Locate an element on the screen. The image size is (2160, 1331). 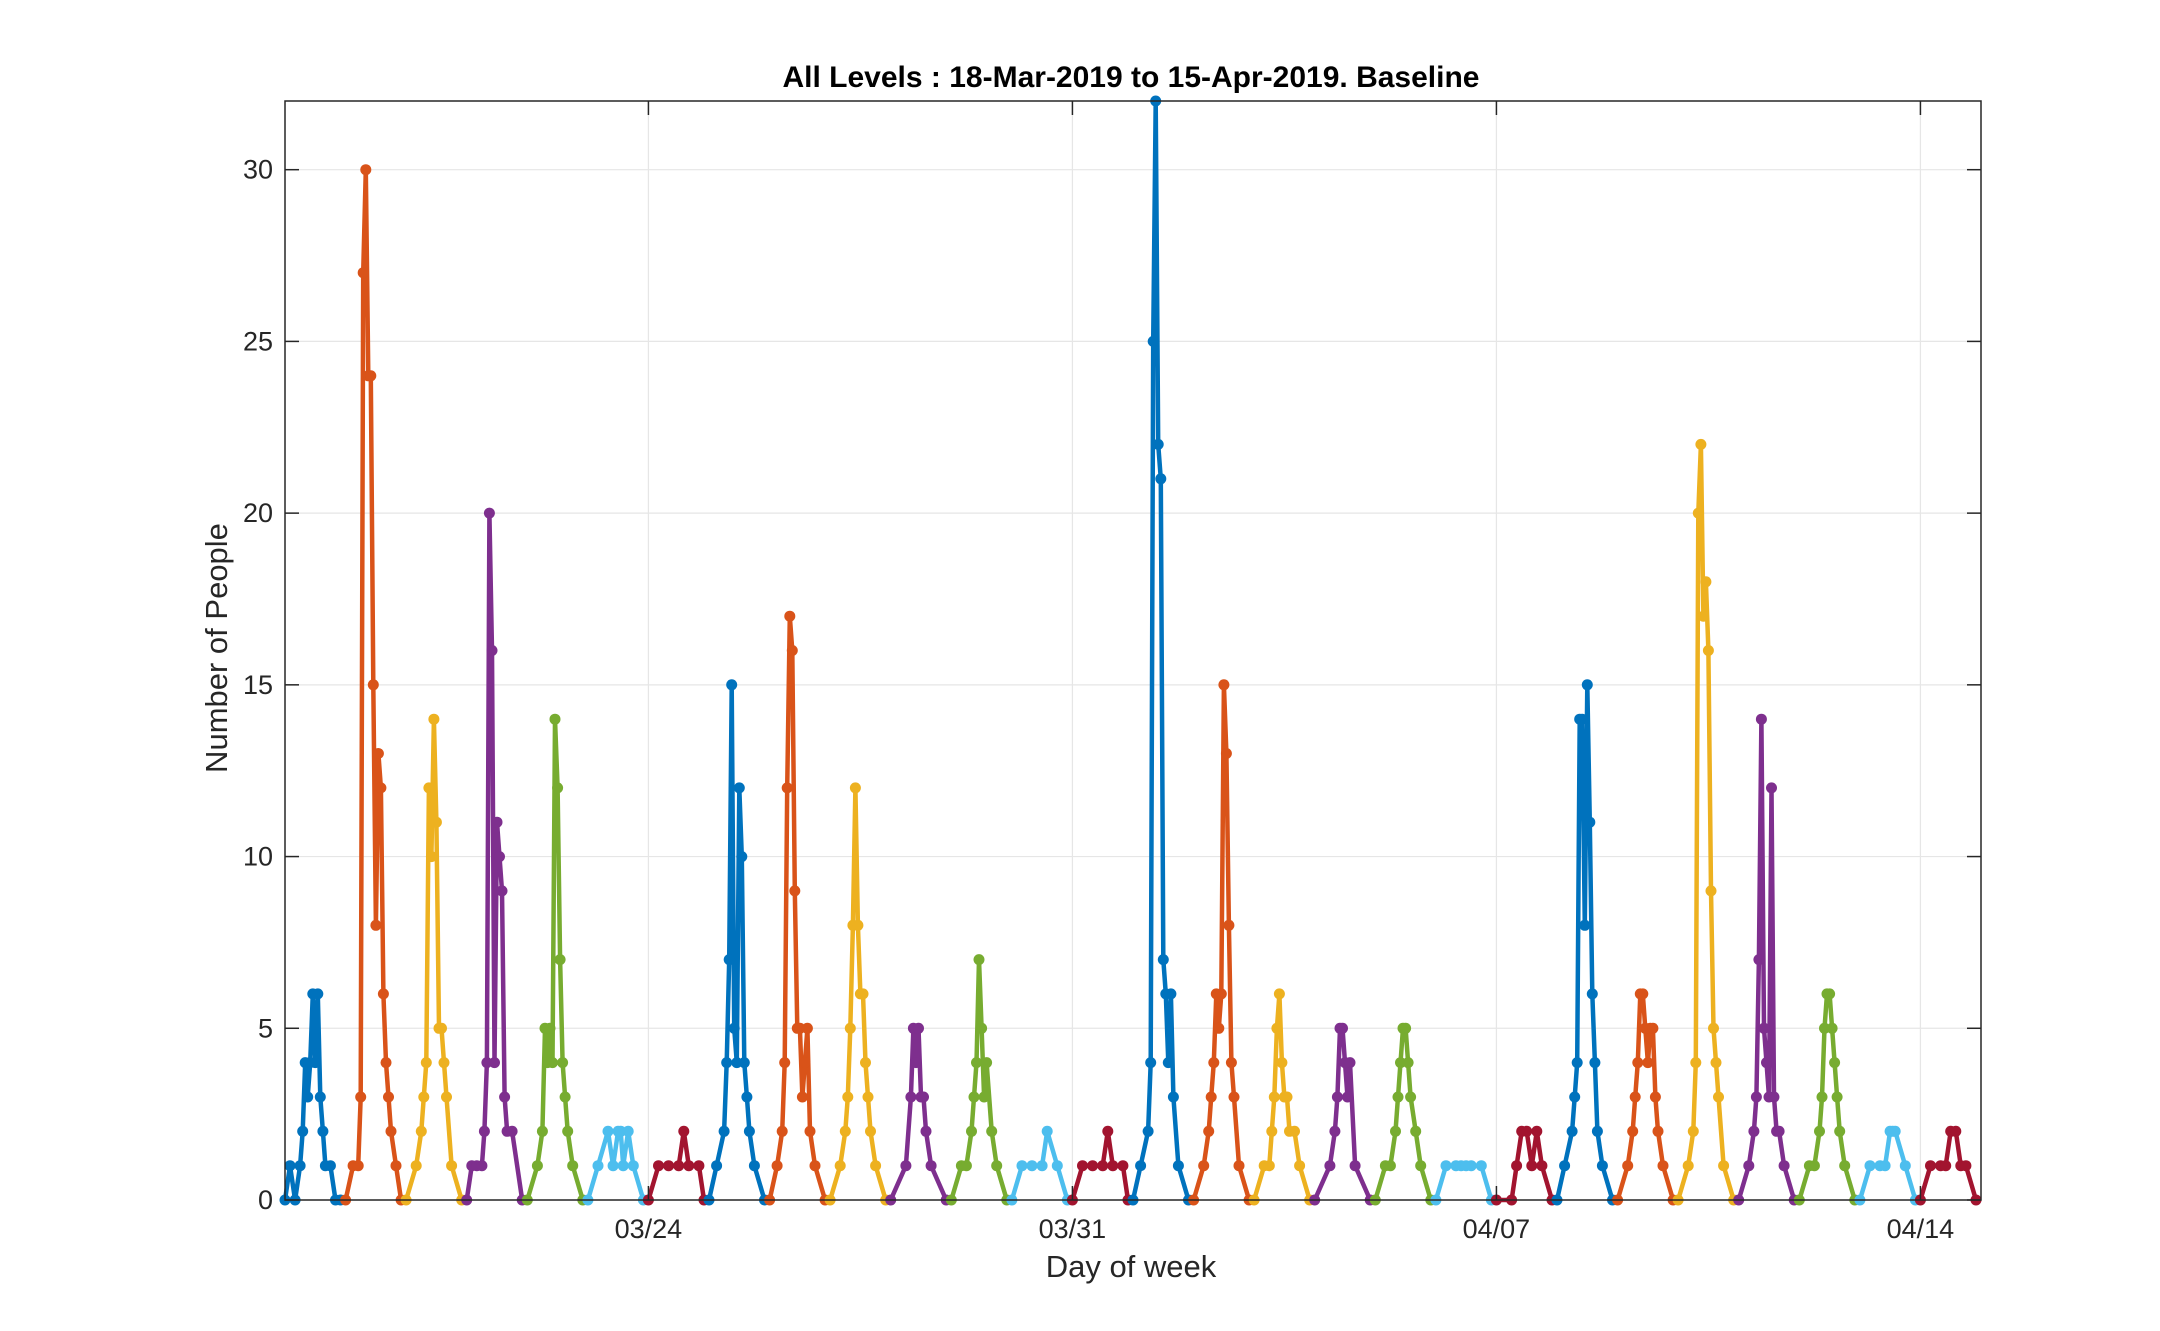
series-line is located at coordinates (797, 907).